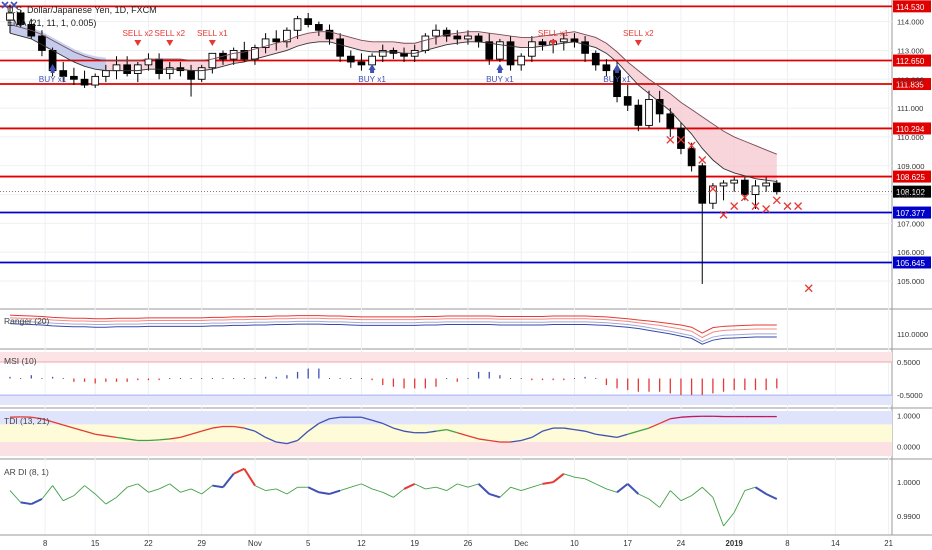 This screenshot has width=932, height=550. I want to click on buy-arrow-stem, so click(372, 71).